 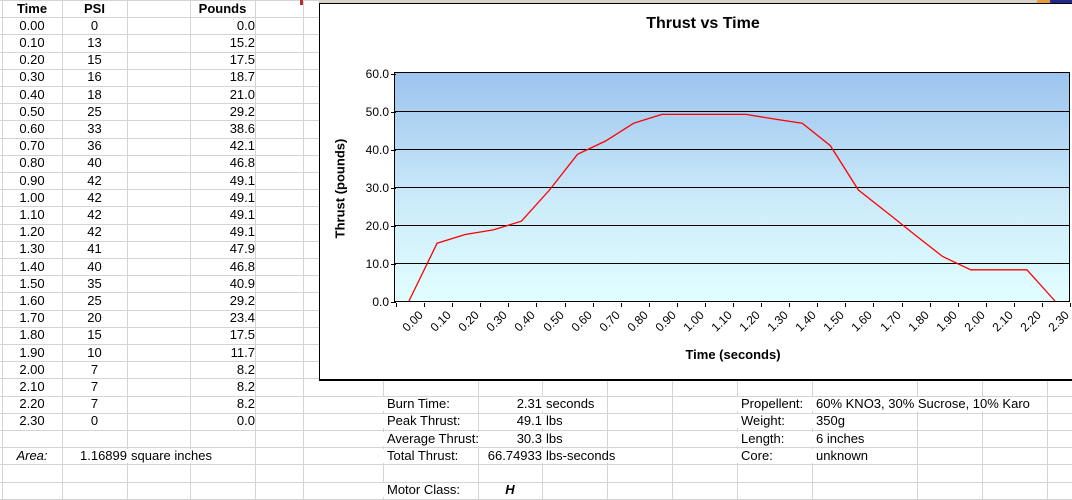 What do you see at coordinates (568, 404) in the screenshot?
I see `summary-unit: seconds` at bounding box center [568, 404].